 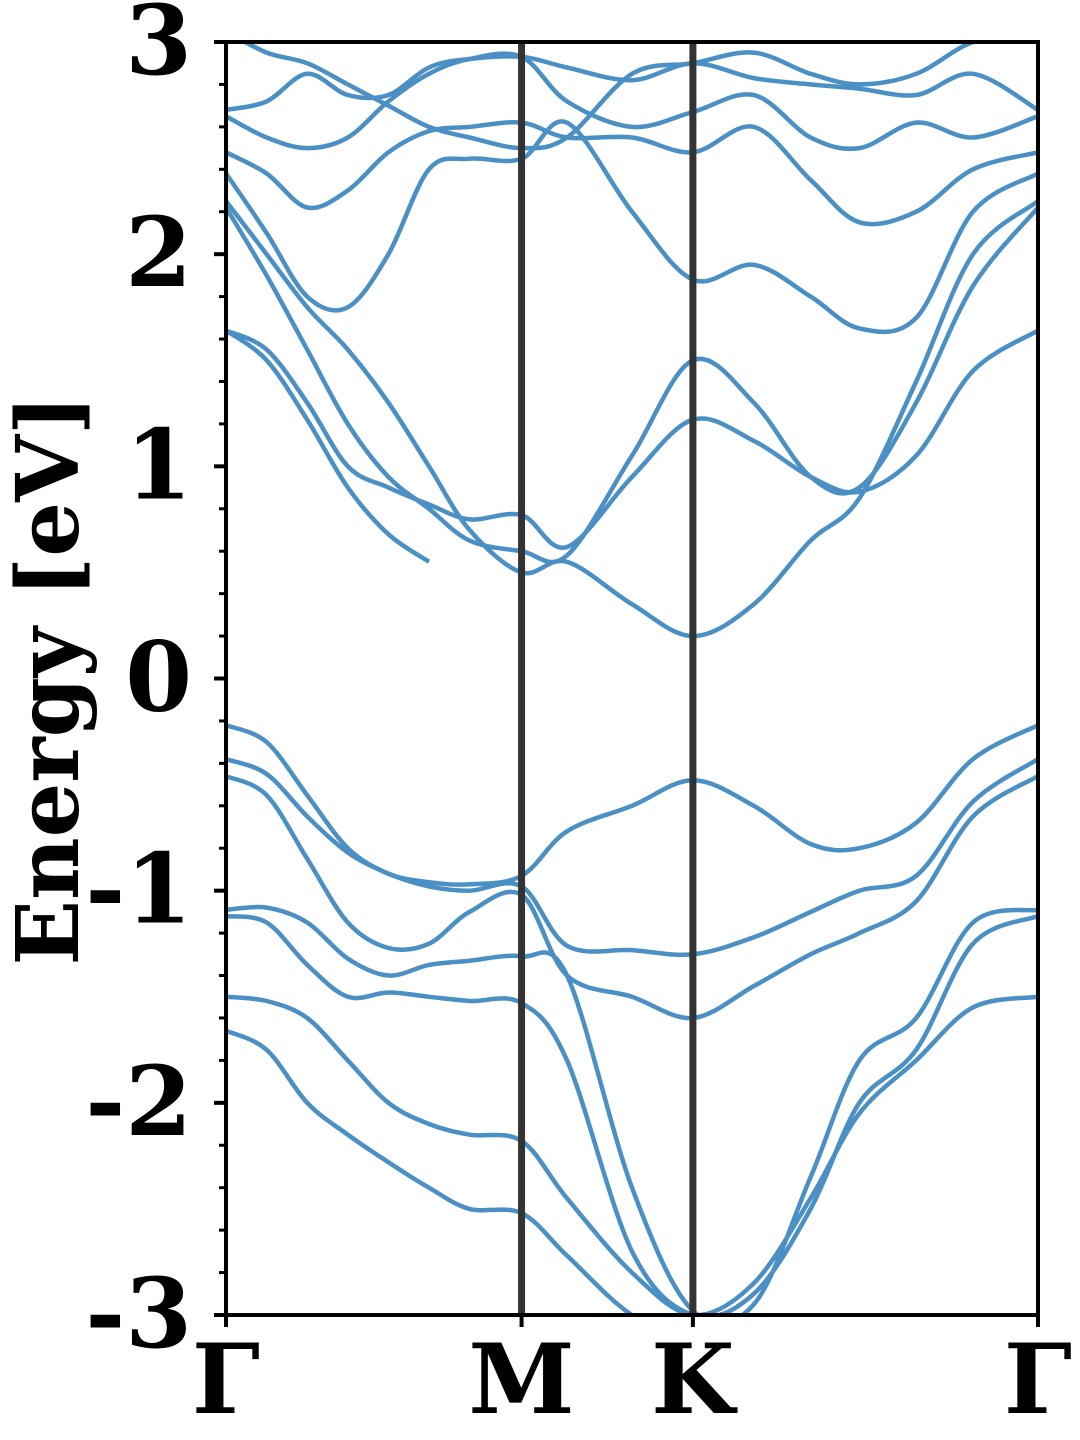 What do you see at coordinates (607, 678) in the screenshot?
I see `high-symmetry-lines` at bounding box center [607, 678].